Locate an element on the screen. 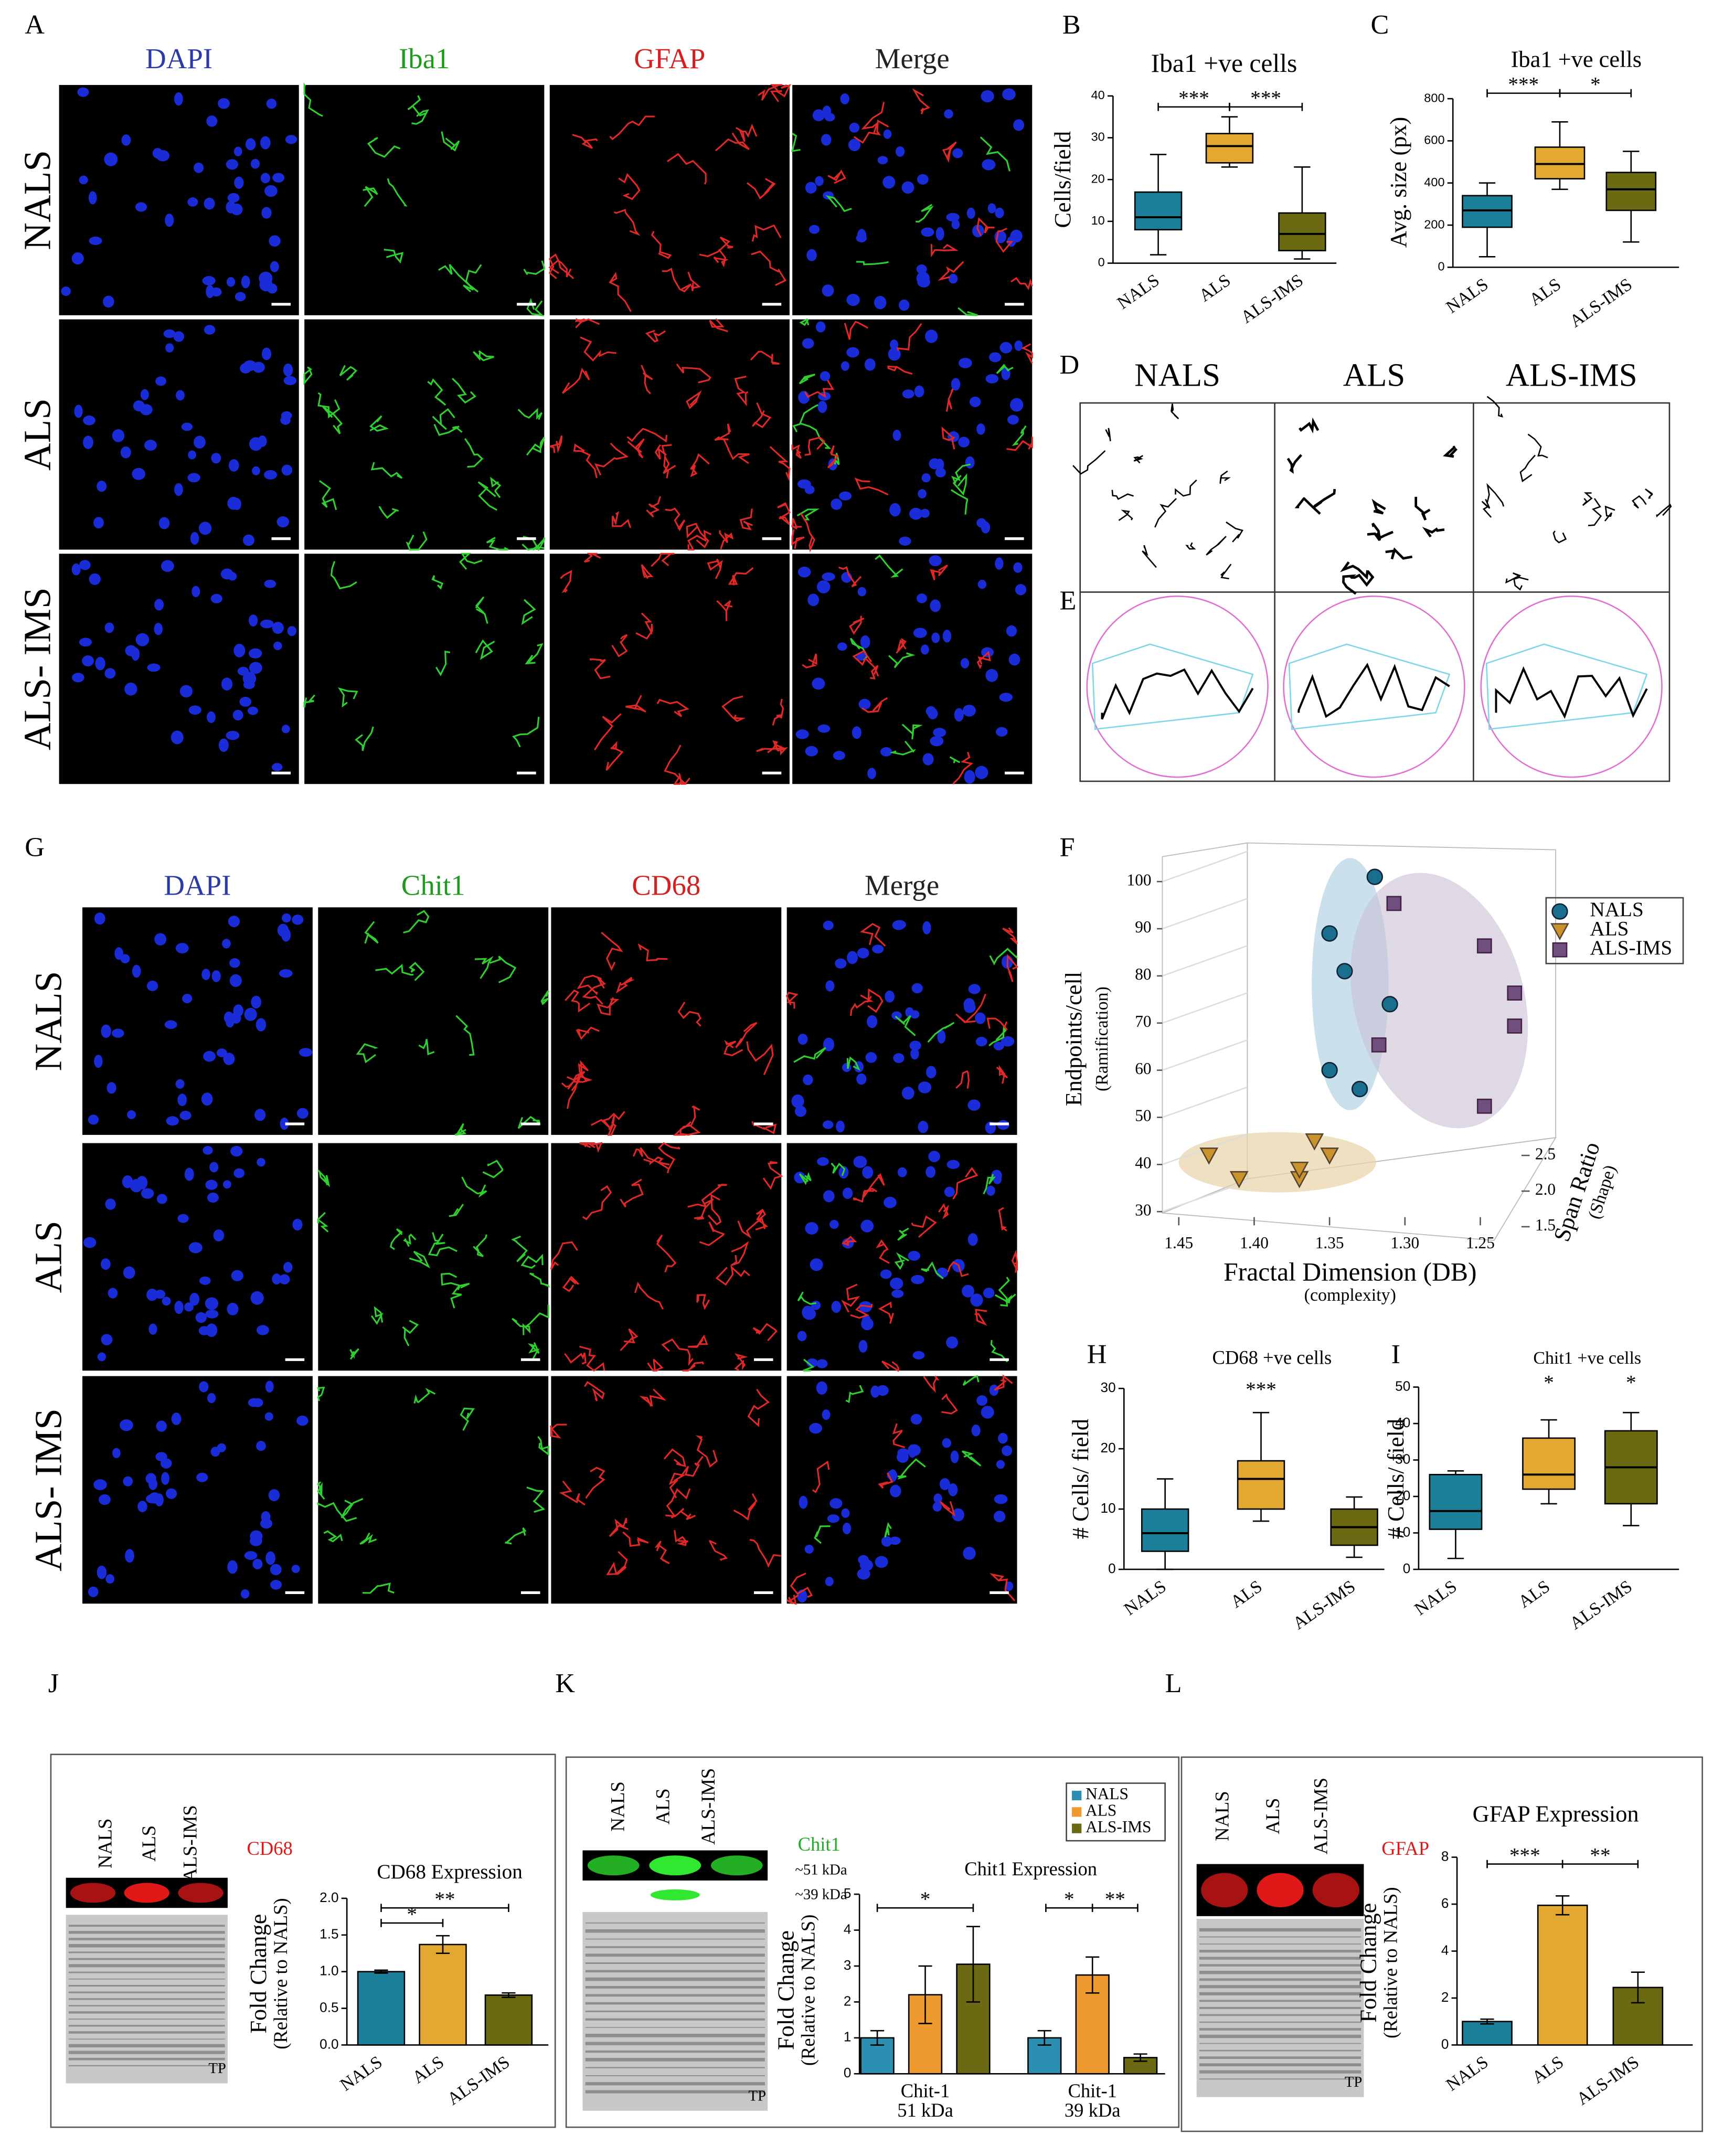  y-tick-label: 800 is located at coordinates (1434, 97).